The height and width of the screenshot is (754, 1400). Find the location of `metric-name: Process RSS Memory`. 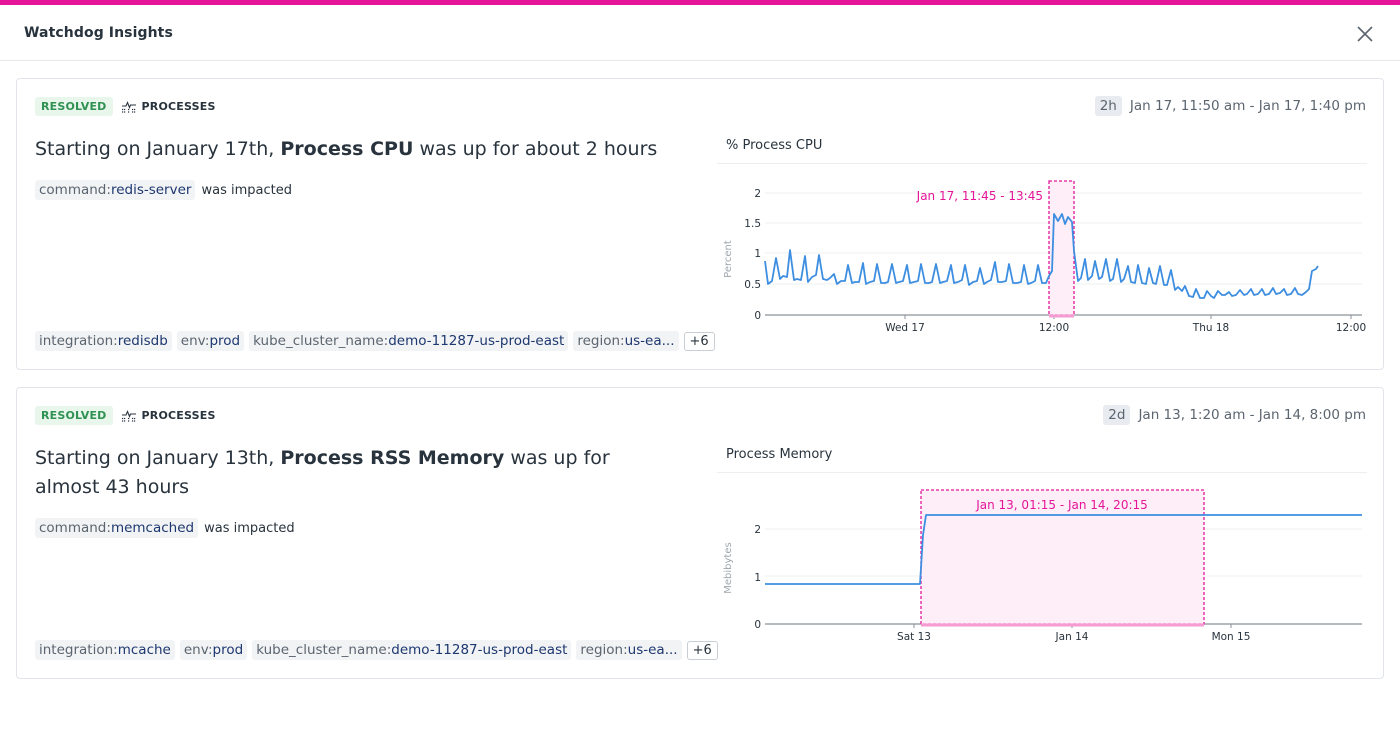

metric-name: Process RSS Memory is located at coordinates (392, 458).